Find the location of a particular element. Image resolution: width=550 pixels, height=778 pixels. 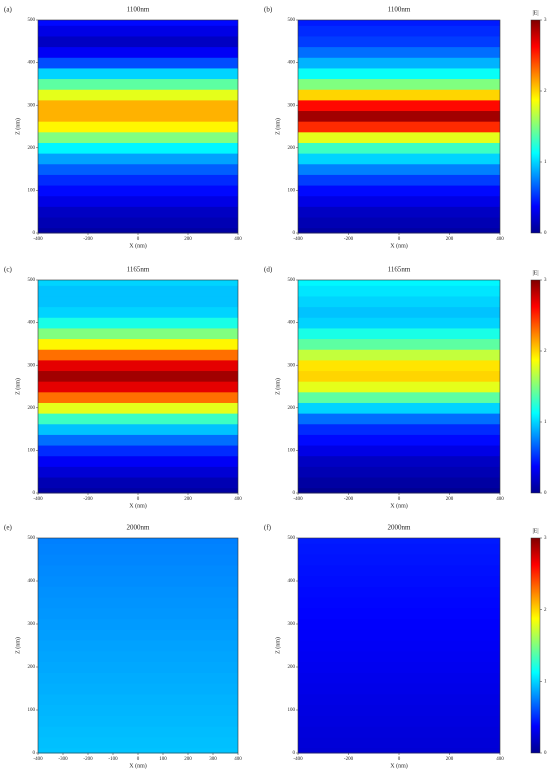

panel-label: (c) is located at coordinates (8, 270).